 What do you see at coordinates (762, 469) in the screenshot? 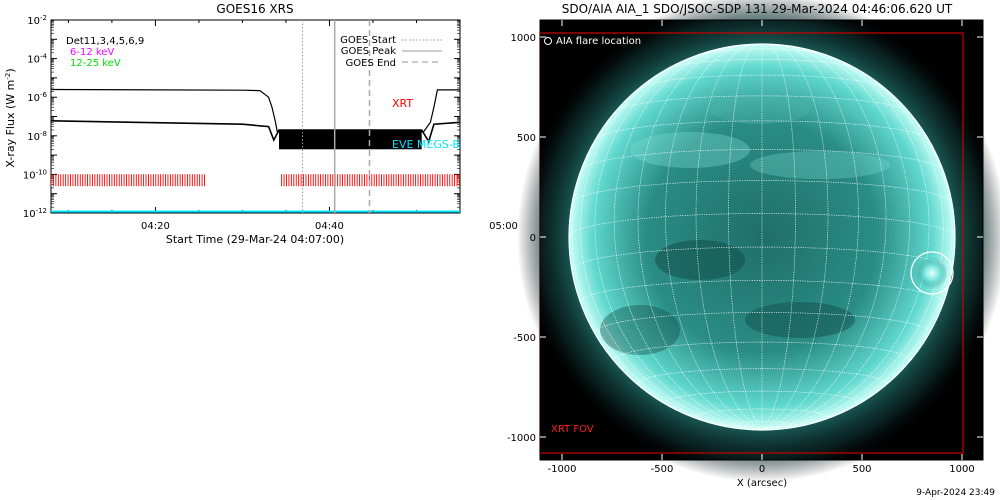
I see `aia-x-tick-label: 0` at bounding box center [762, 469].